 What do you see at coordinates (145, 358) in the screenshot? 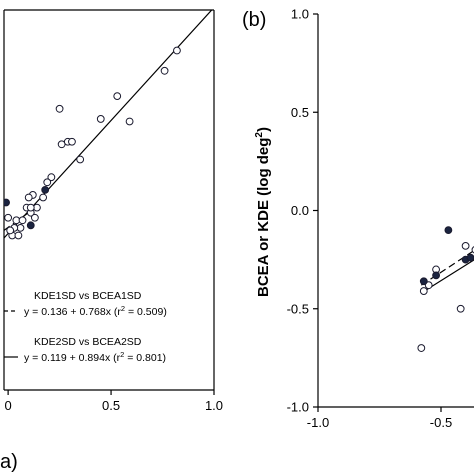
I see `legend-r2-value: = 0.801)` at bounding box center [145, 358].